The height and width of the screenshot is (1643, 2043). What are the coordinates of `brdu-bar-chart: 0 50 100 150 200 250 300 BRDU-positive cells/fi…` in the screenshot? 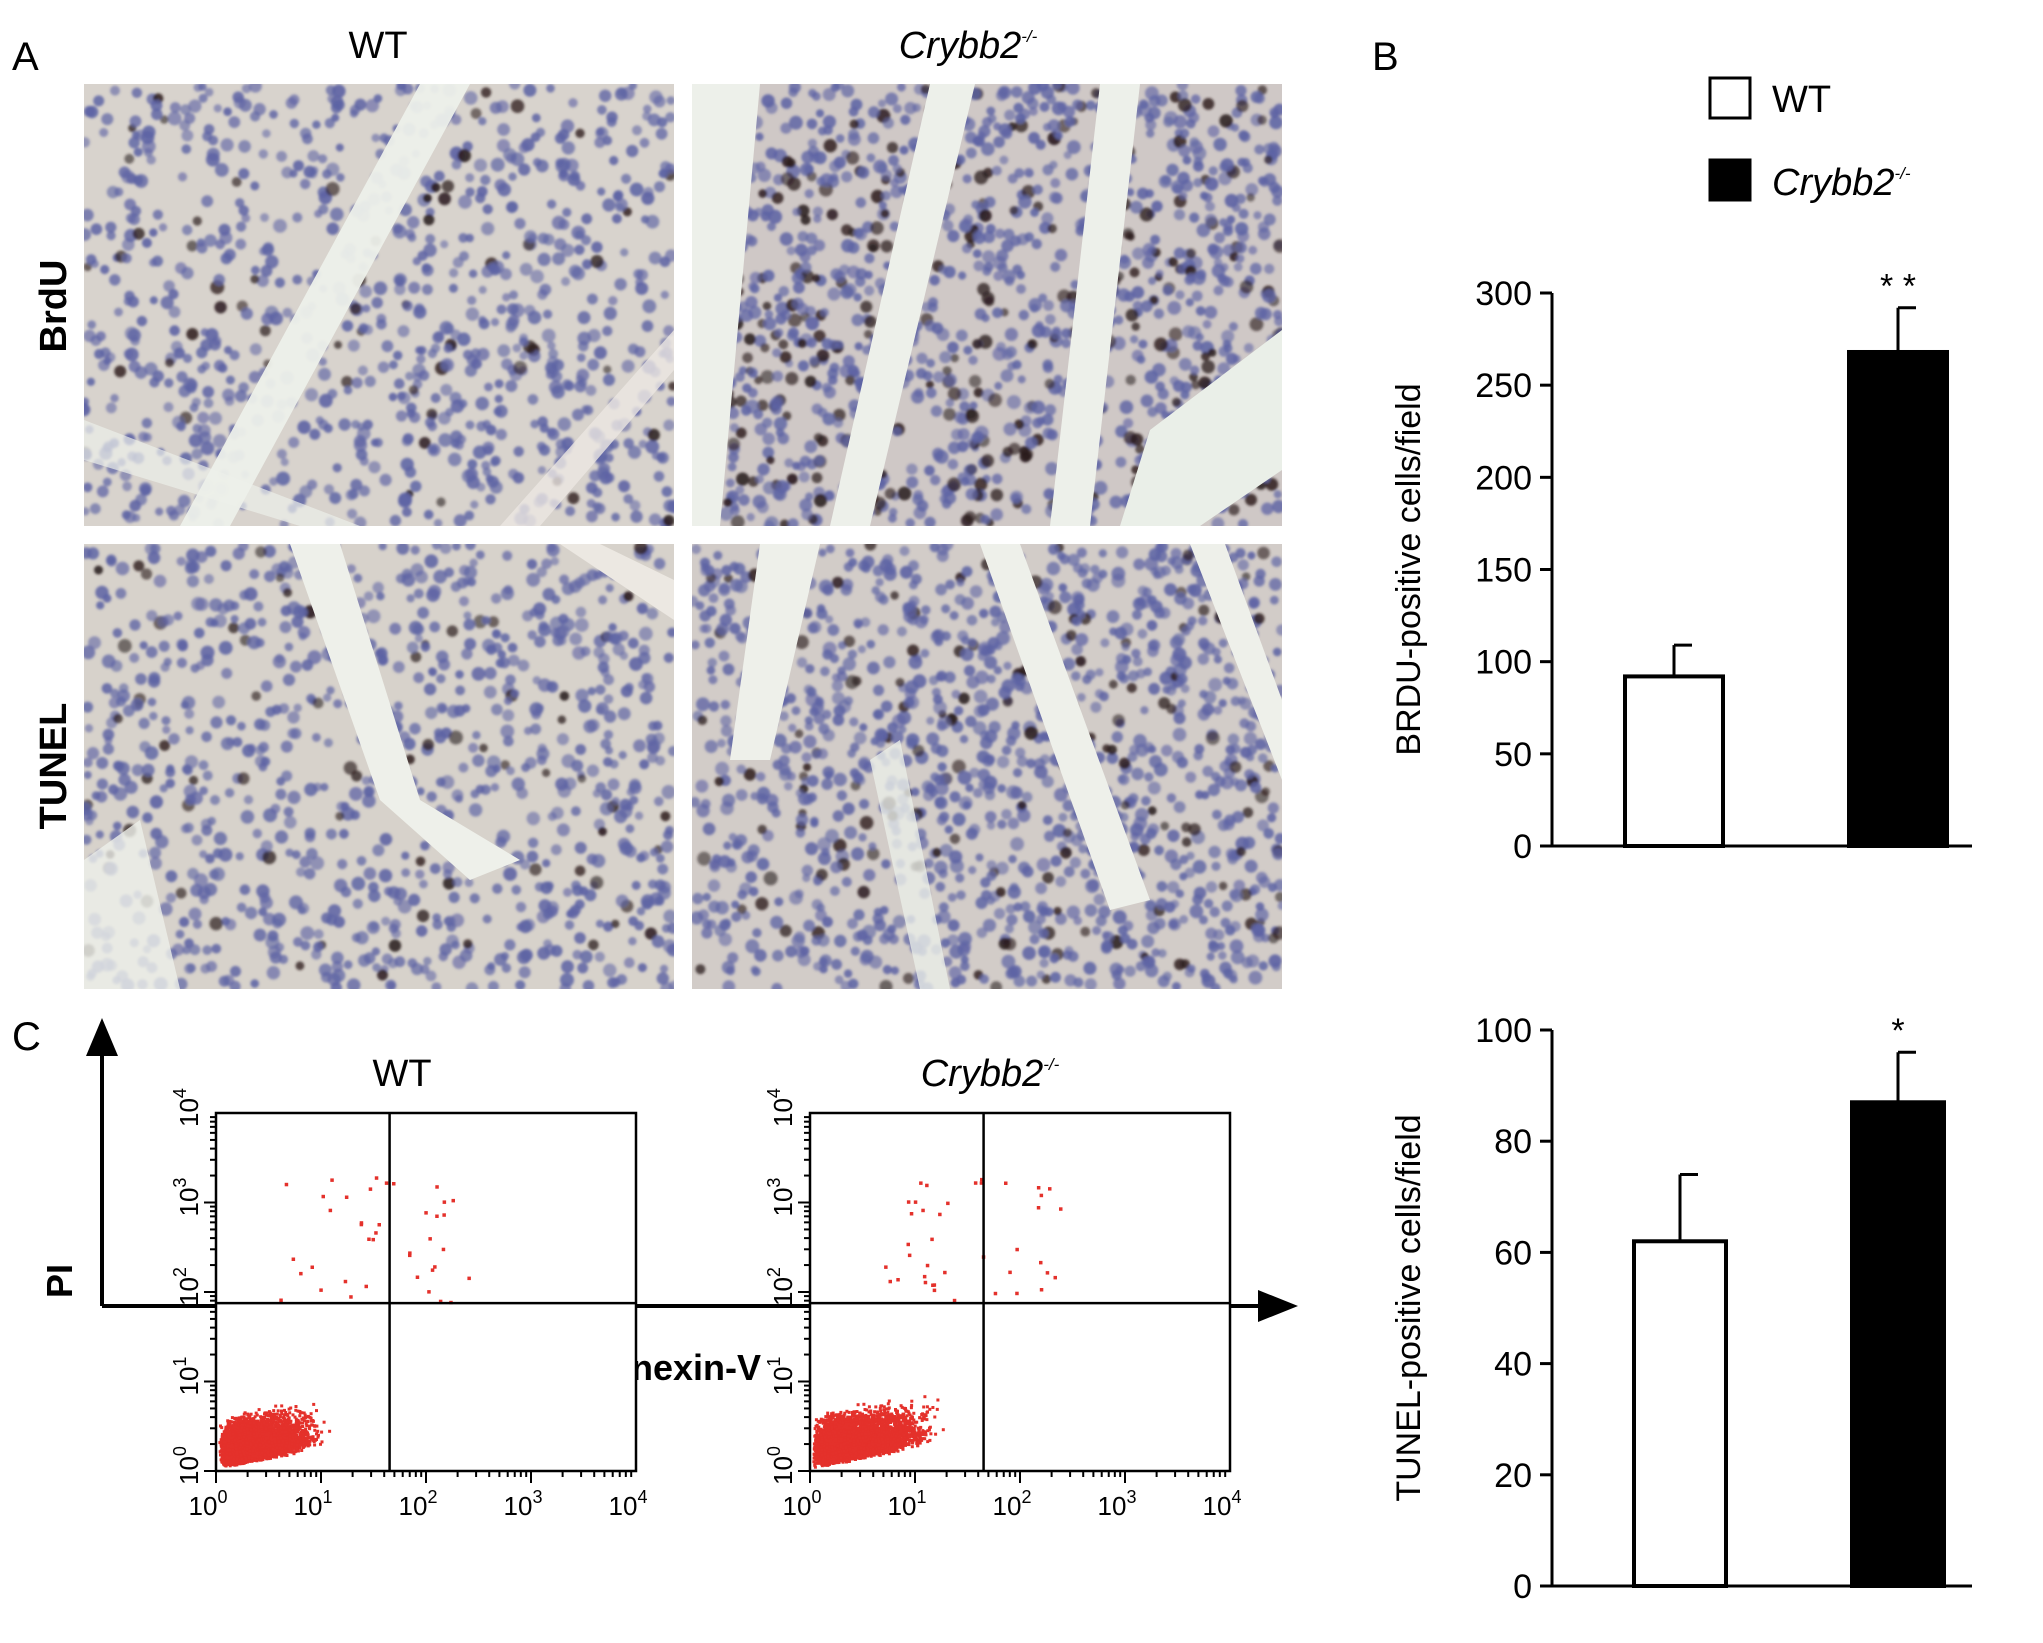 It's located at (1681, 567).